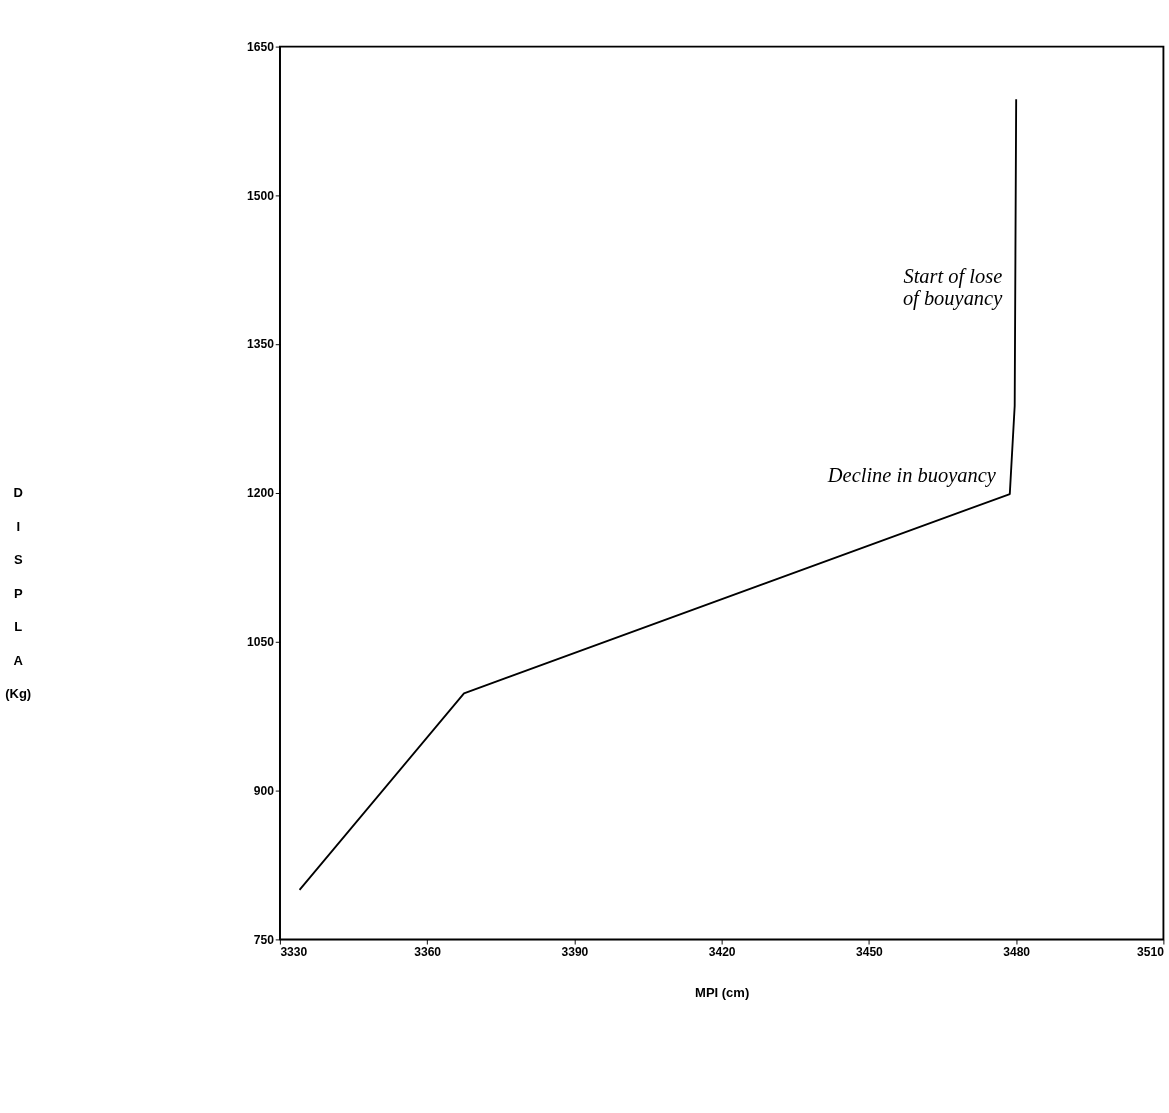 The height and width of the screenshot is (1113, 1169). What do you see at coordinates (264, 939) in the screenshot?
I see `y-tick-label: 750` at bounding box center [264, 939].